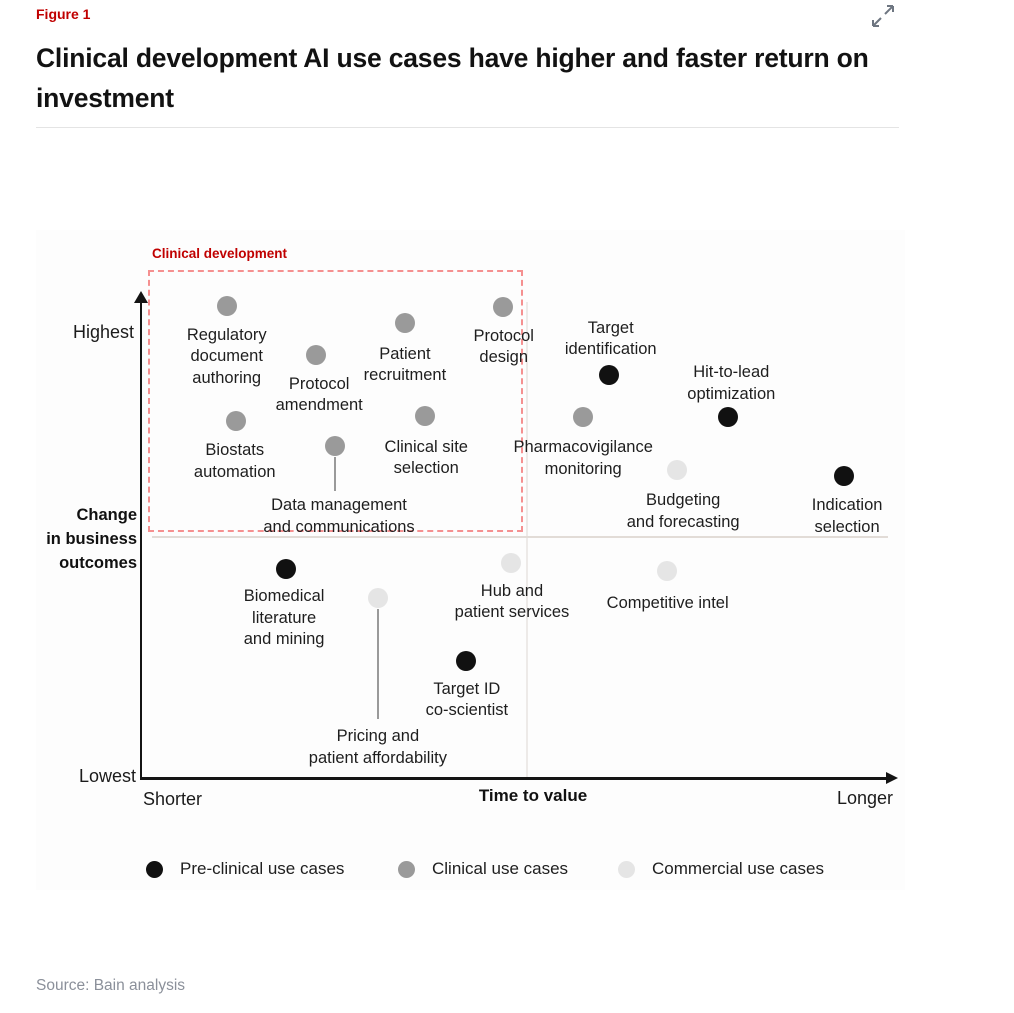 The height and width of the screenshot is (1013, 1014). I want to click on figure-number-label: Figure 1, so click(63, 14).